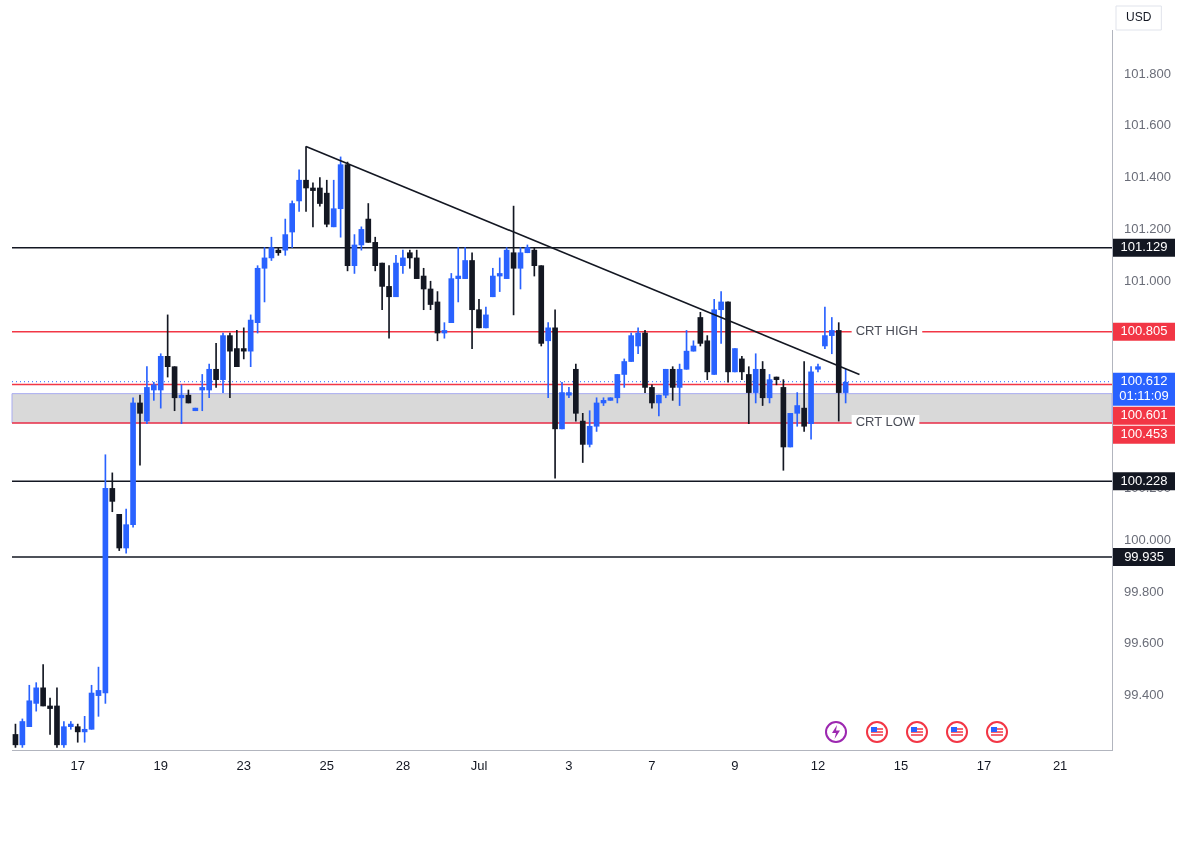 The image size is (1200, 849). I want to click on ref-line-label: 100.601, so click(1144, 415).